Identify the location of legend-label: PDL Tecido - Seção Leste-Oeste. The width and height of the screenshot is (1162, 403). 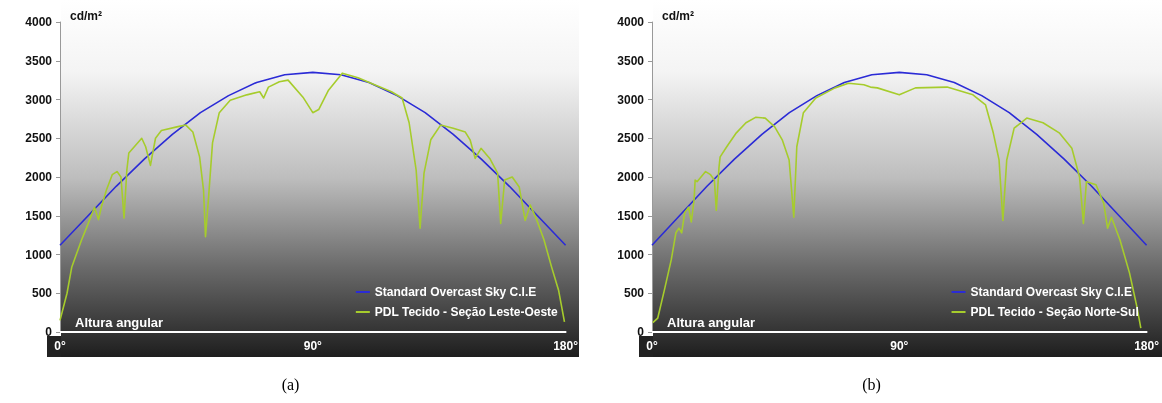
(466, 312).